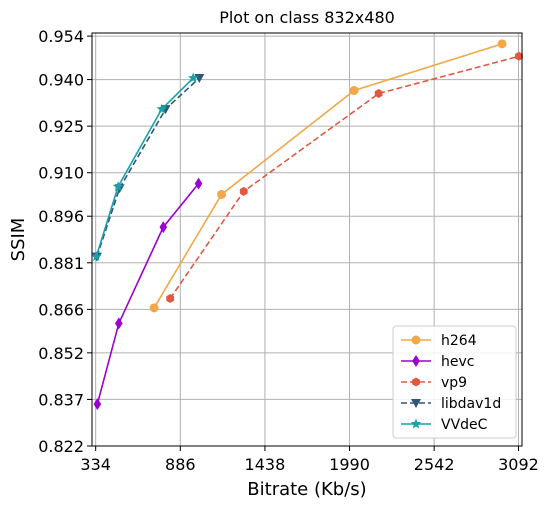 This screenshot has width=545, height=508. What do you see at coordinates (61, 446) in the screenshot?
I see `y-tick-label: 0.822` at bounding box center [61, 446].